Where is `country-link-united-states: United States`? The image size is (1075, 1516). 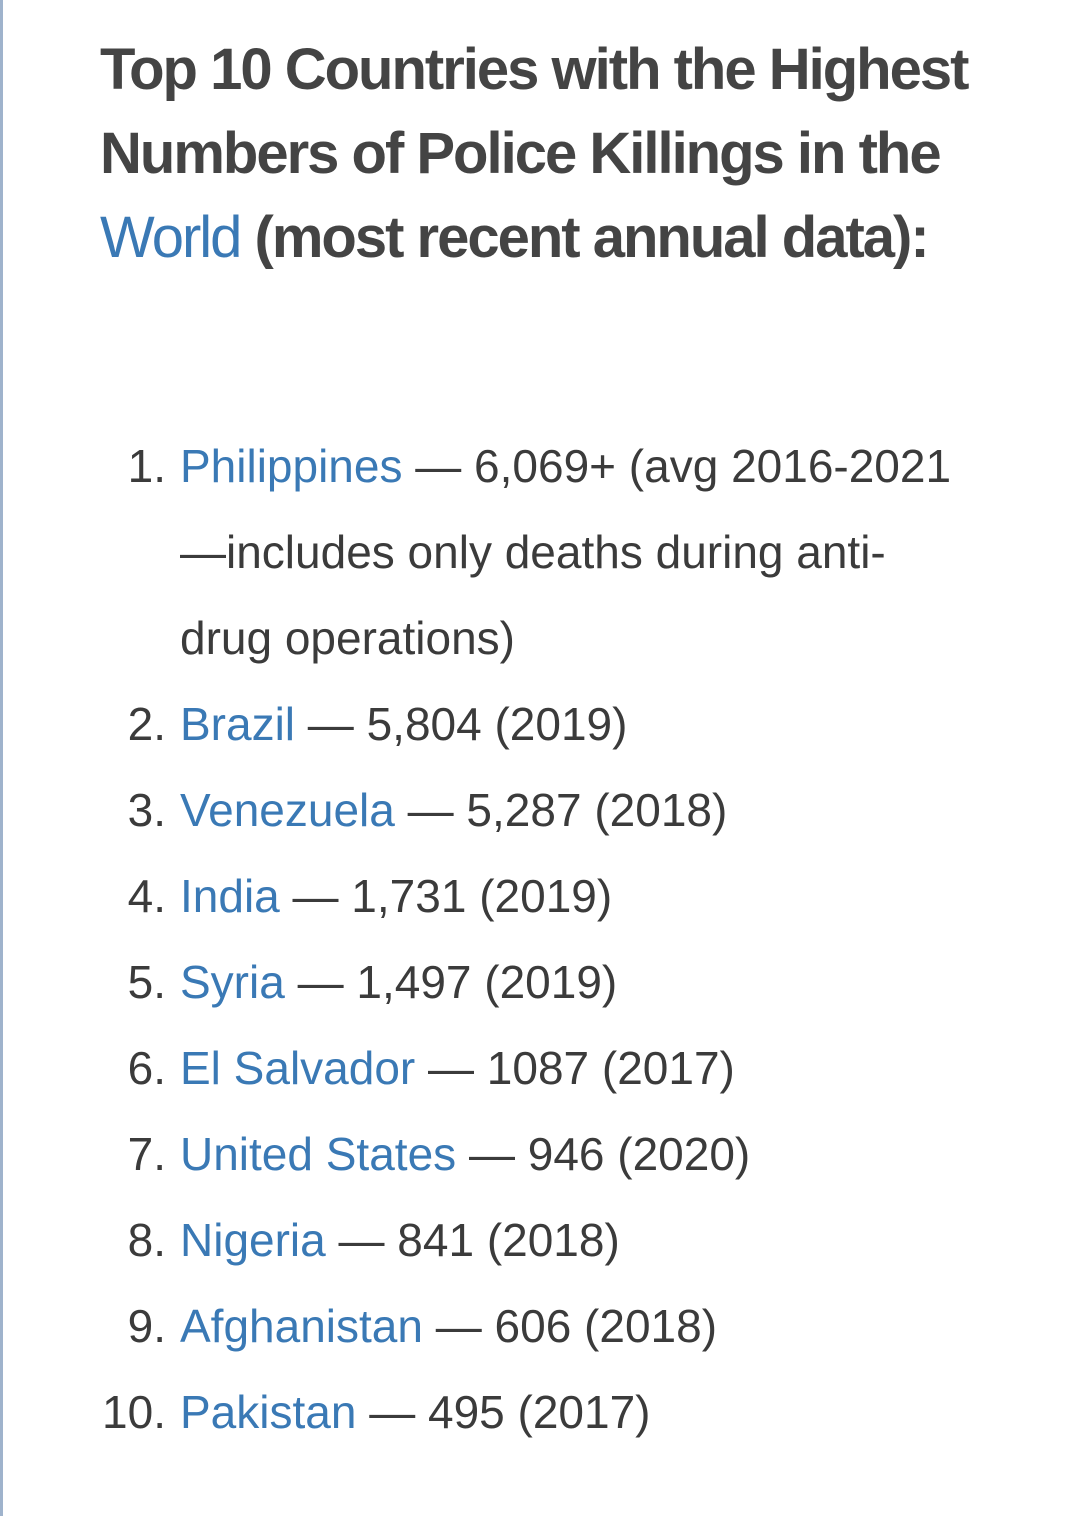 country-link-united-states: United States is located at coordinates (318, 1154).